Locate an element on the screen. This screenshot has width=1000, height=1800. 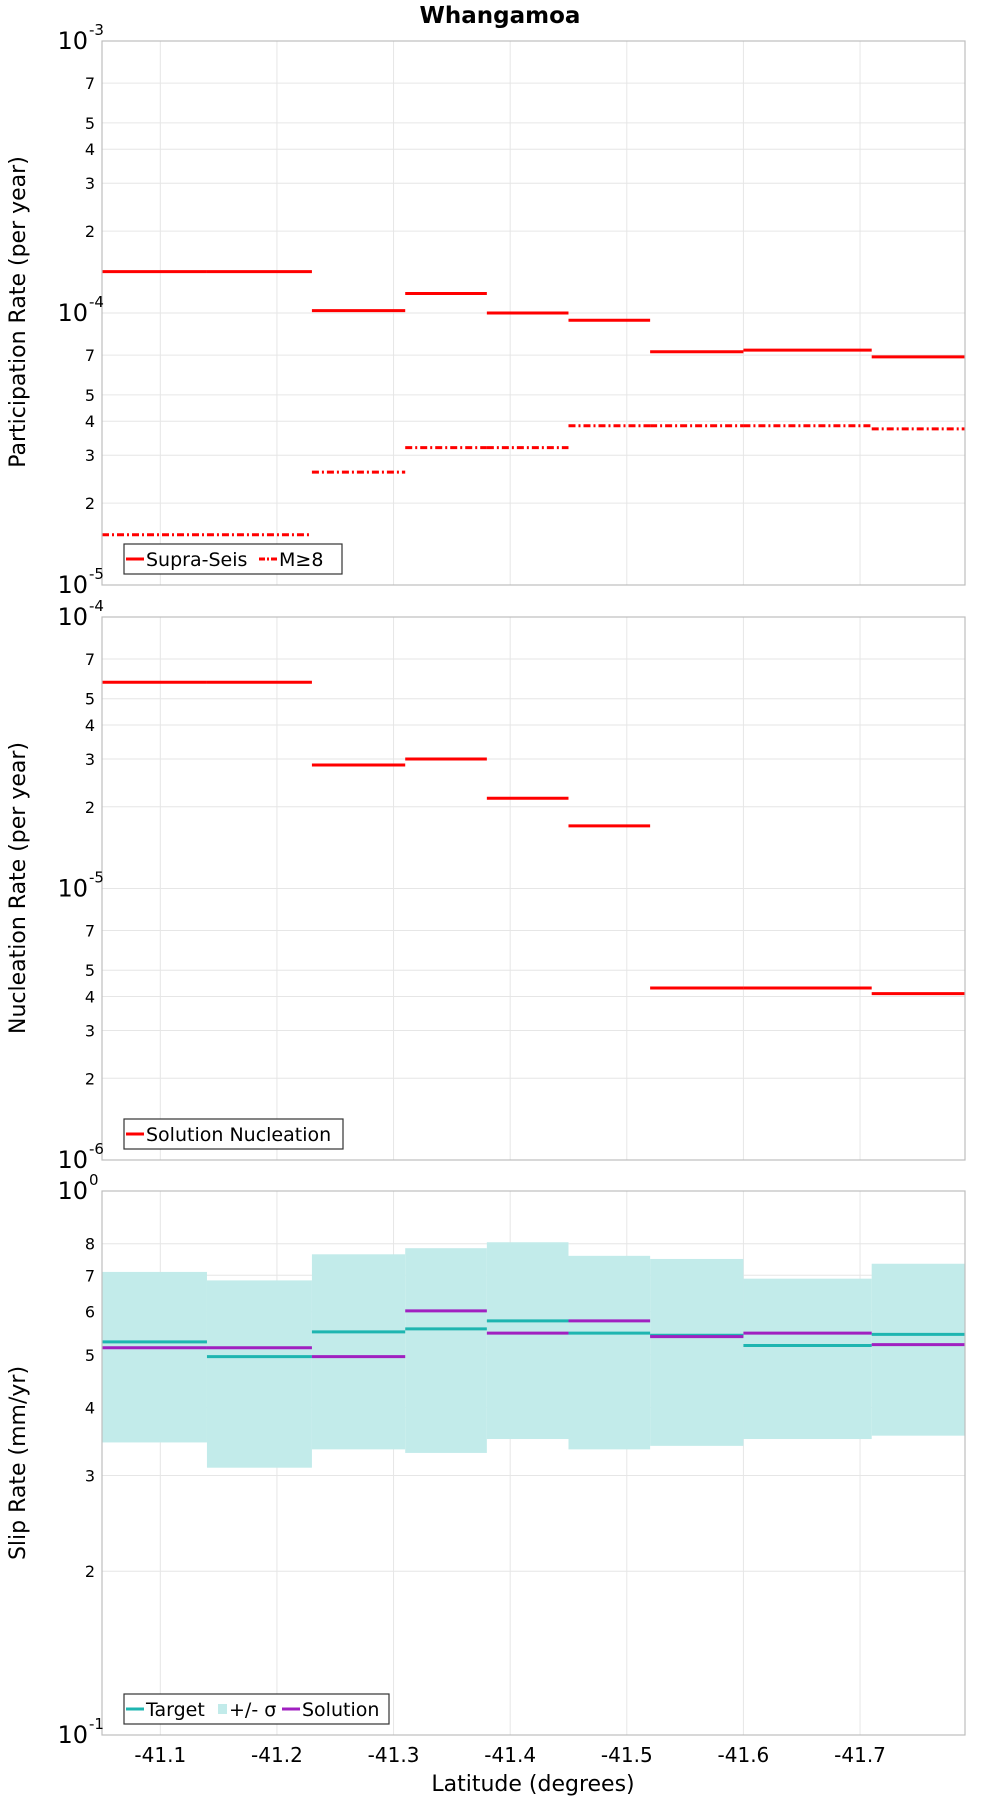
y-tick-label-minor: 6 is located at coordinates (90, 1312).